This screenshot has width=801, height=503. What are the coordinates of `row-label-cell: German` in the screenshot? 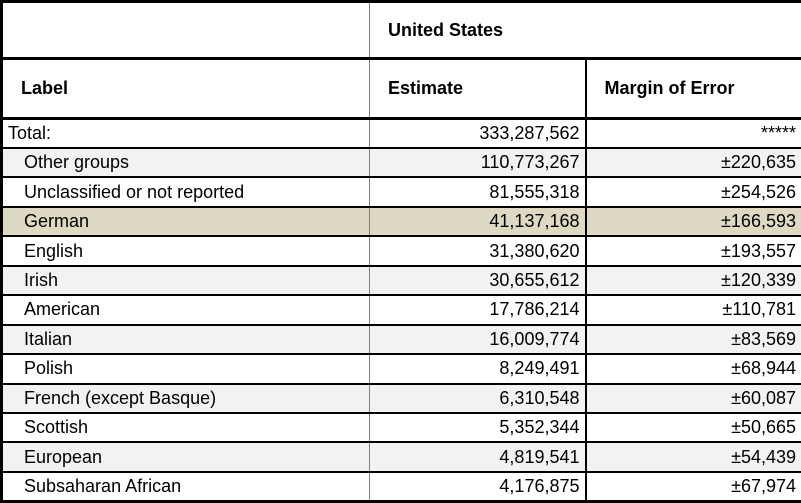 It's located at (185, 222).